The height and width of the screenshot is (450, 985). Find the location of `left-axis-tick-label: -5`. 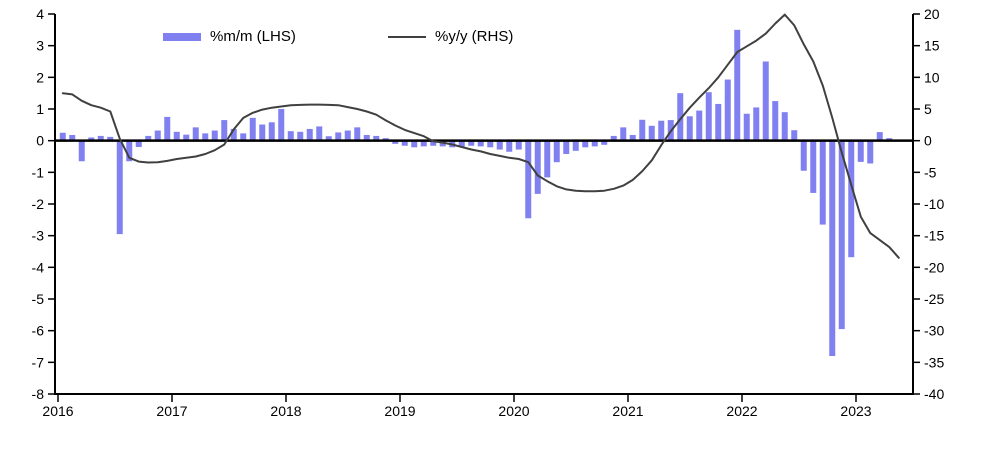

left-axis-tick-label: -5 is located at coordinates (38, 299).